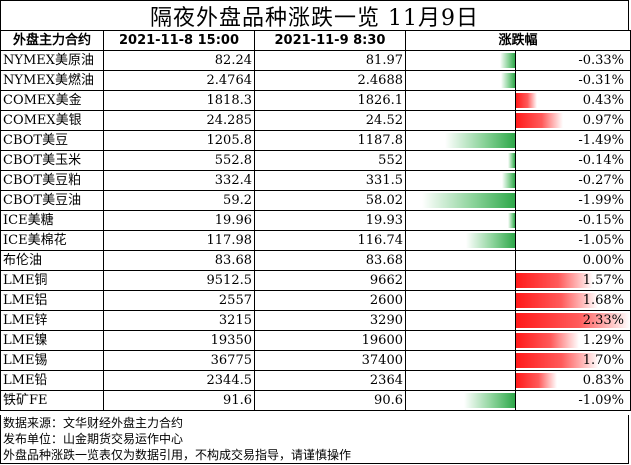 This screenshot has height=465, width=631. Describe the element at coordinates (179, 320) in the screenshot. I see `prev-price: 3215` at that location.